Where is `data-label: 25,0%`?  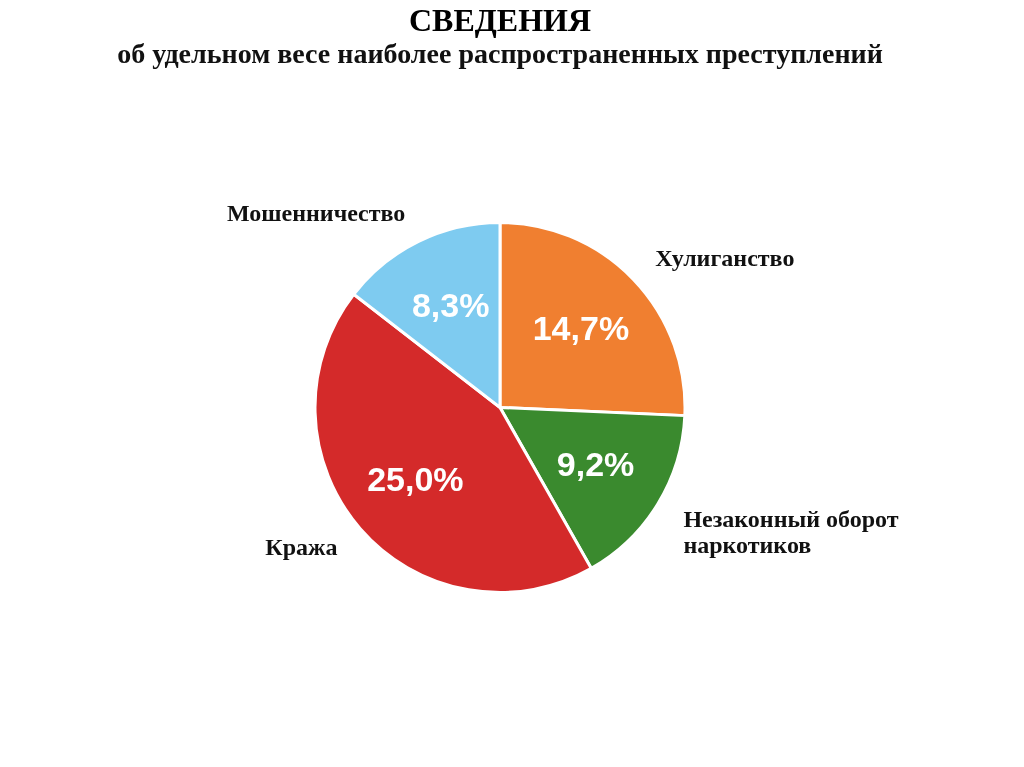
data-label: 25,0% is located at coordinates (415, 478).